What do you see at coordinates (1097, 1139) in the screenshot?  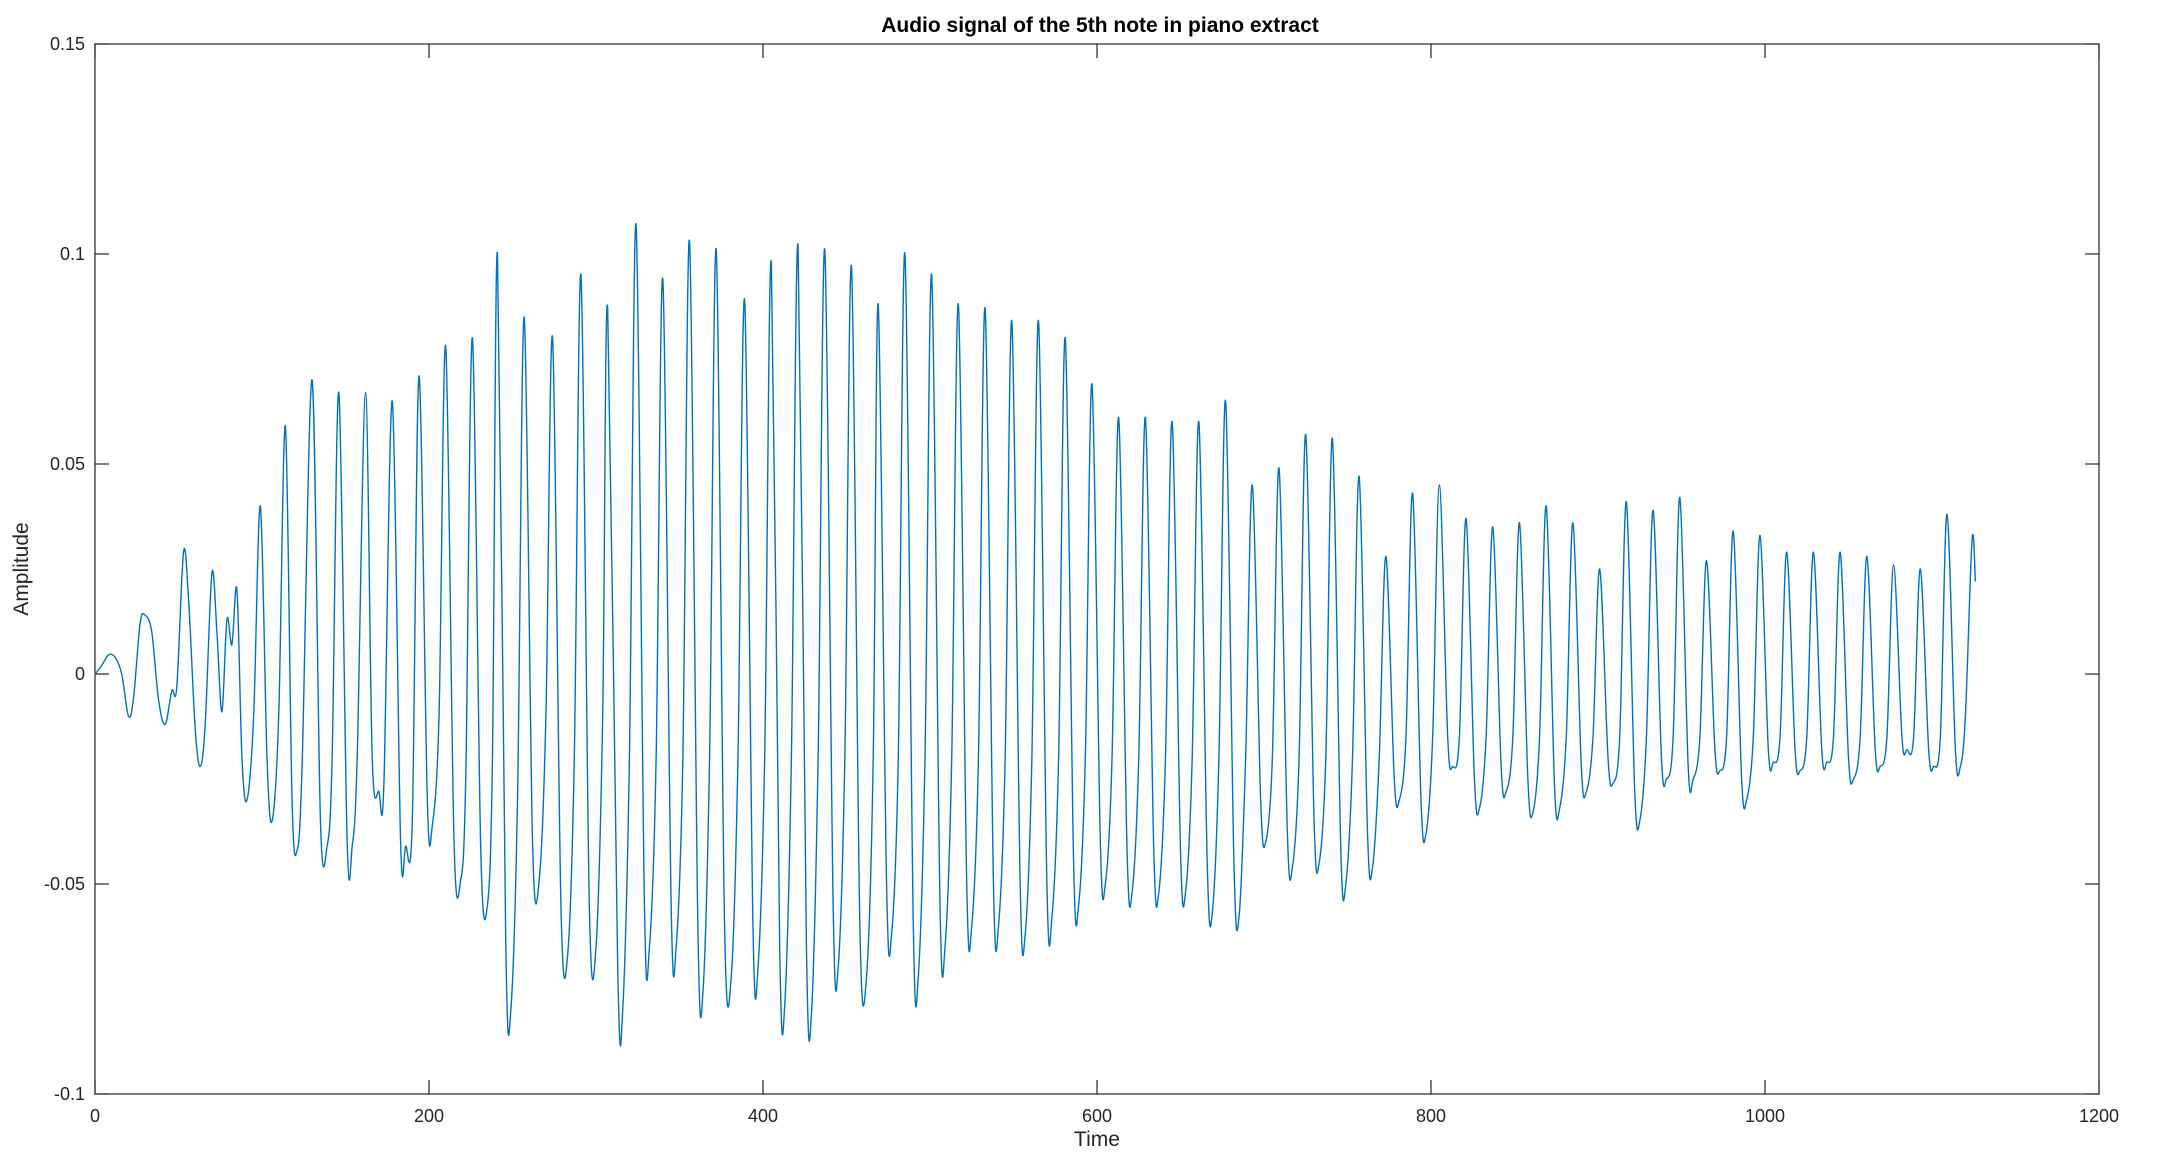 I see `x-axis-label: Time` at bounding box center [1097, 1139].